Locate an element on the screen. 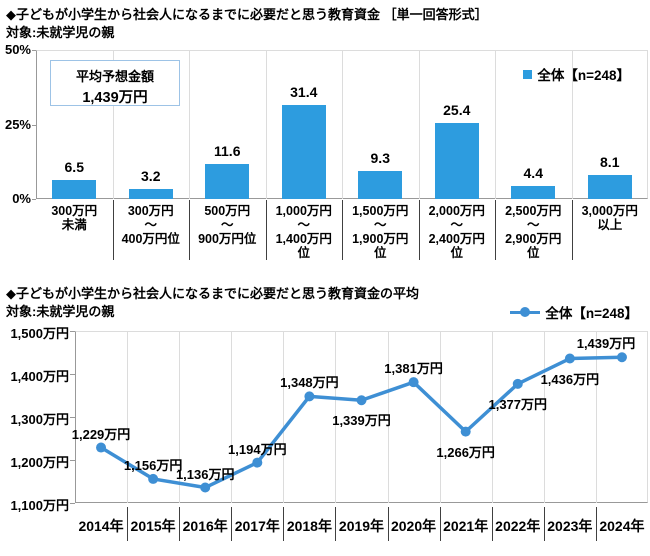 The width and height of the screenshot is (650, 556). legend-square-marker-icon is located at coordinates (528, 74).